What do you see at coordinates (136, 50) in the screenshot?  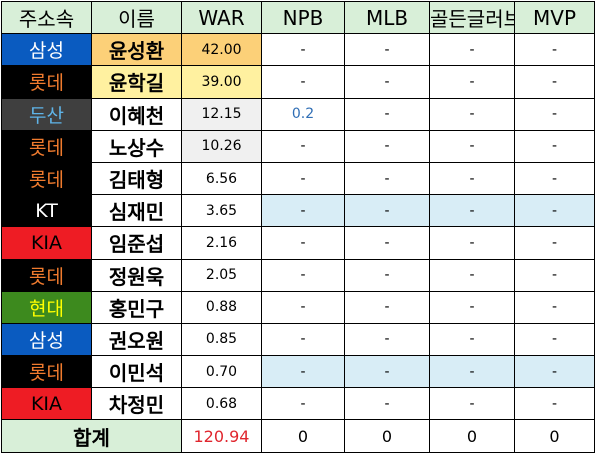 I see `player-name-cell: 윤성환` at bounding box center [136, 50].